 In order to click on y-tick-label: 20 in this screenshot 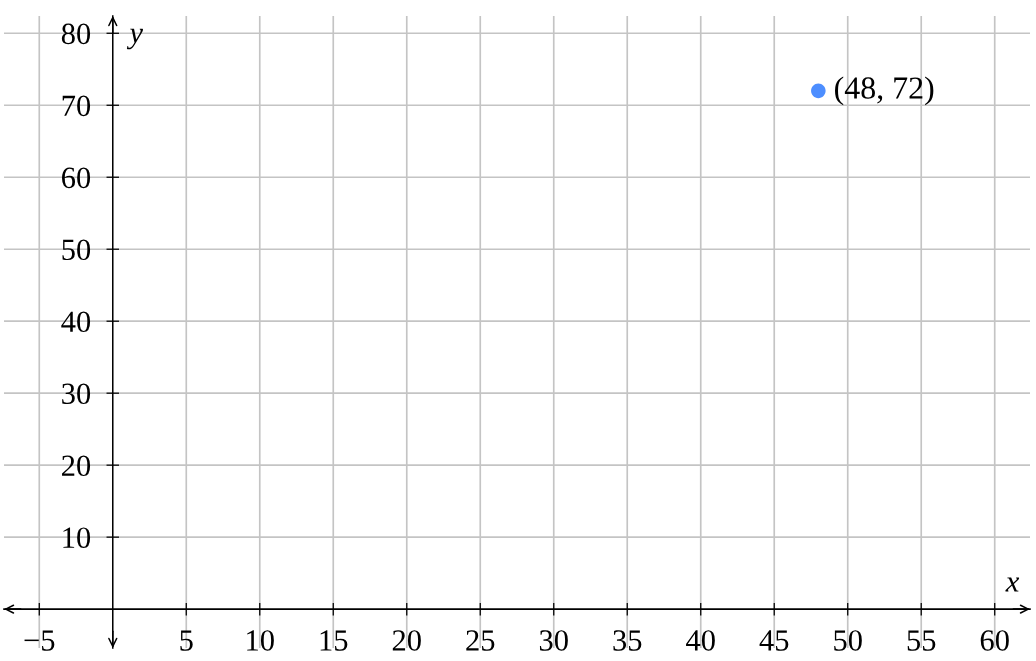, I will do `click(76, 466)`.